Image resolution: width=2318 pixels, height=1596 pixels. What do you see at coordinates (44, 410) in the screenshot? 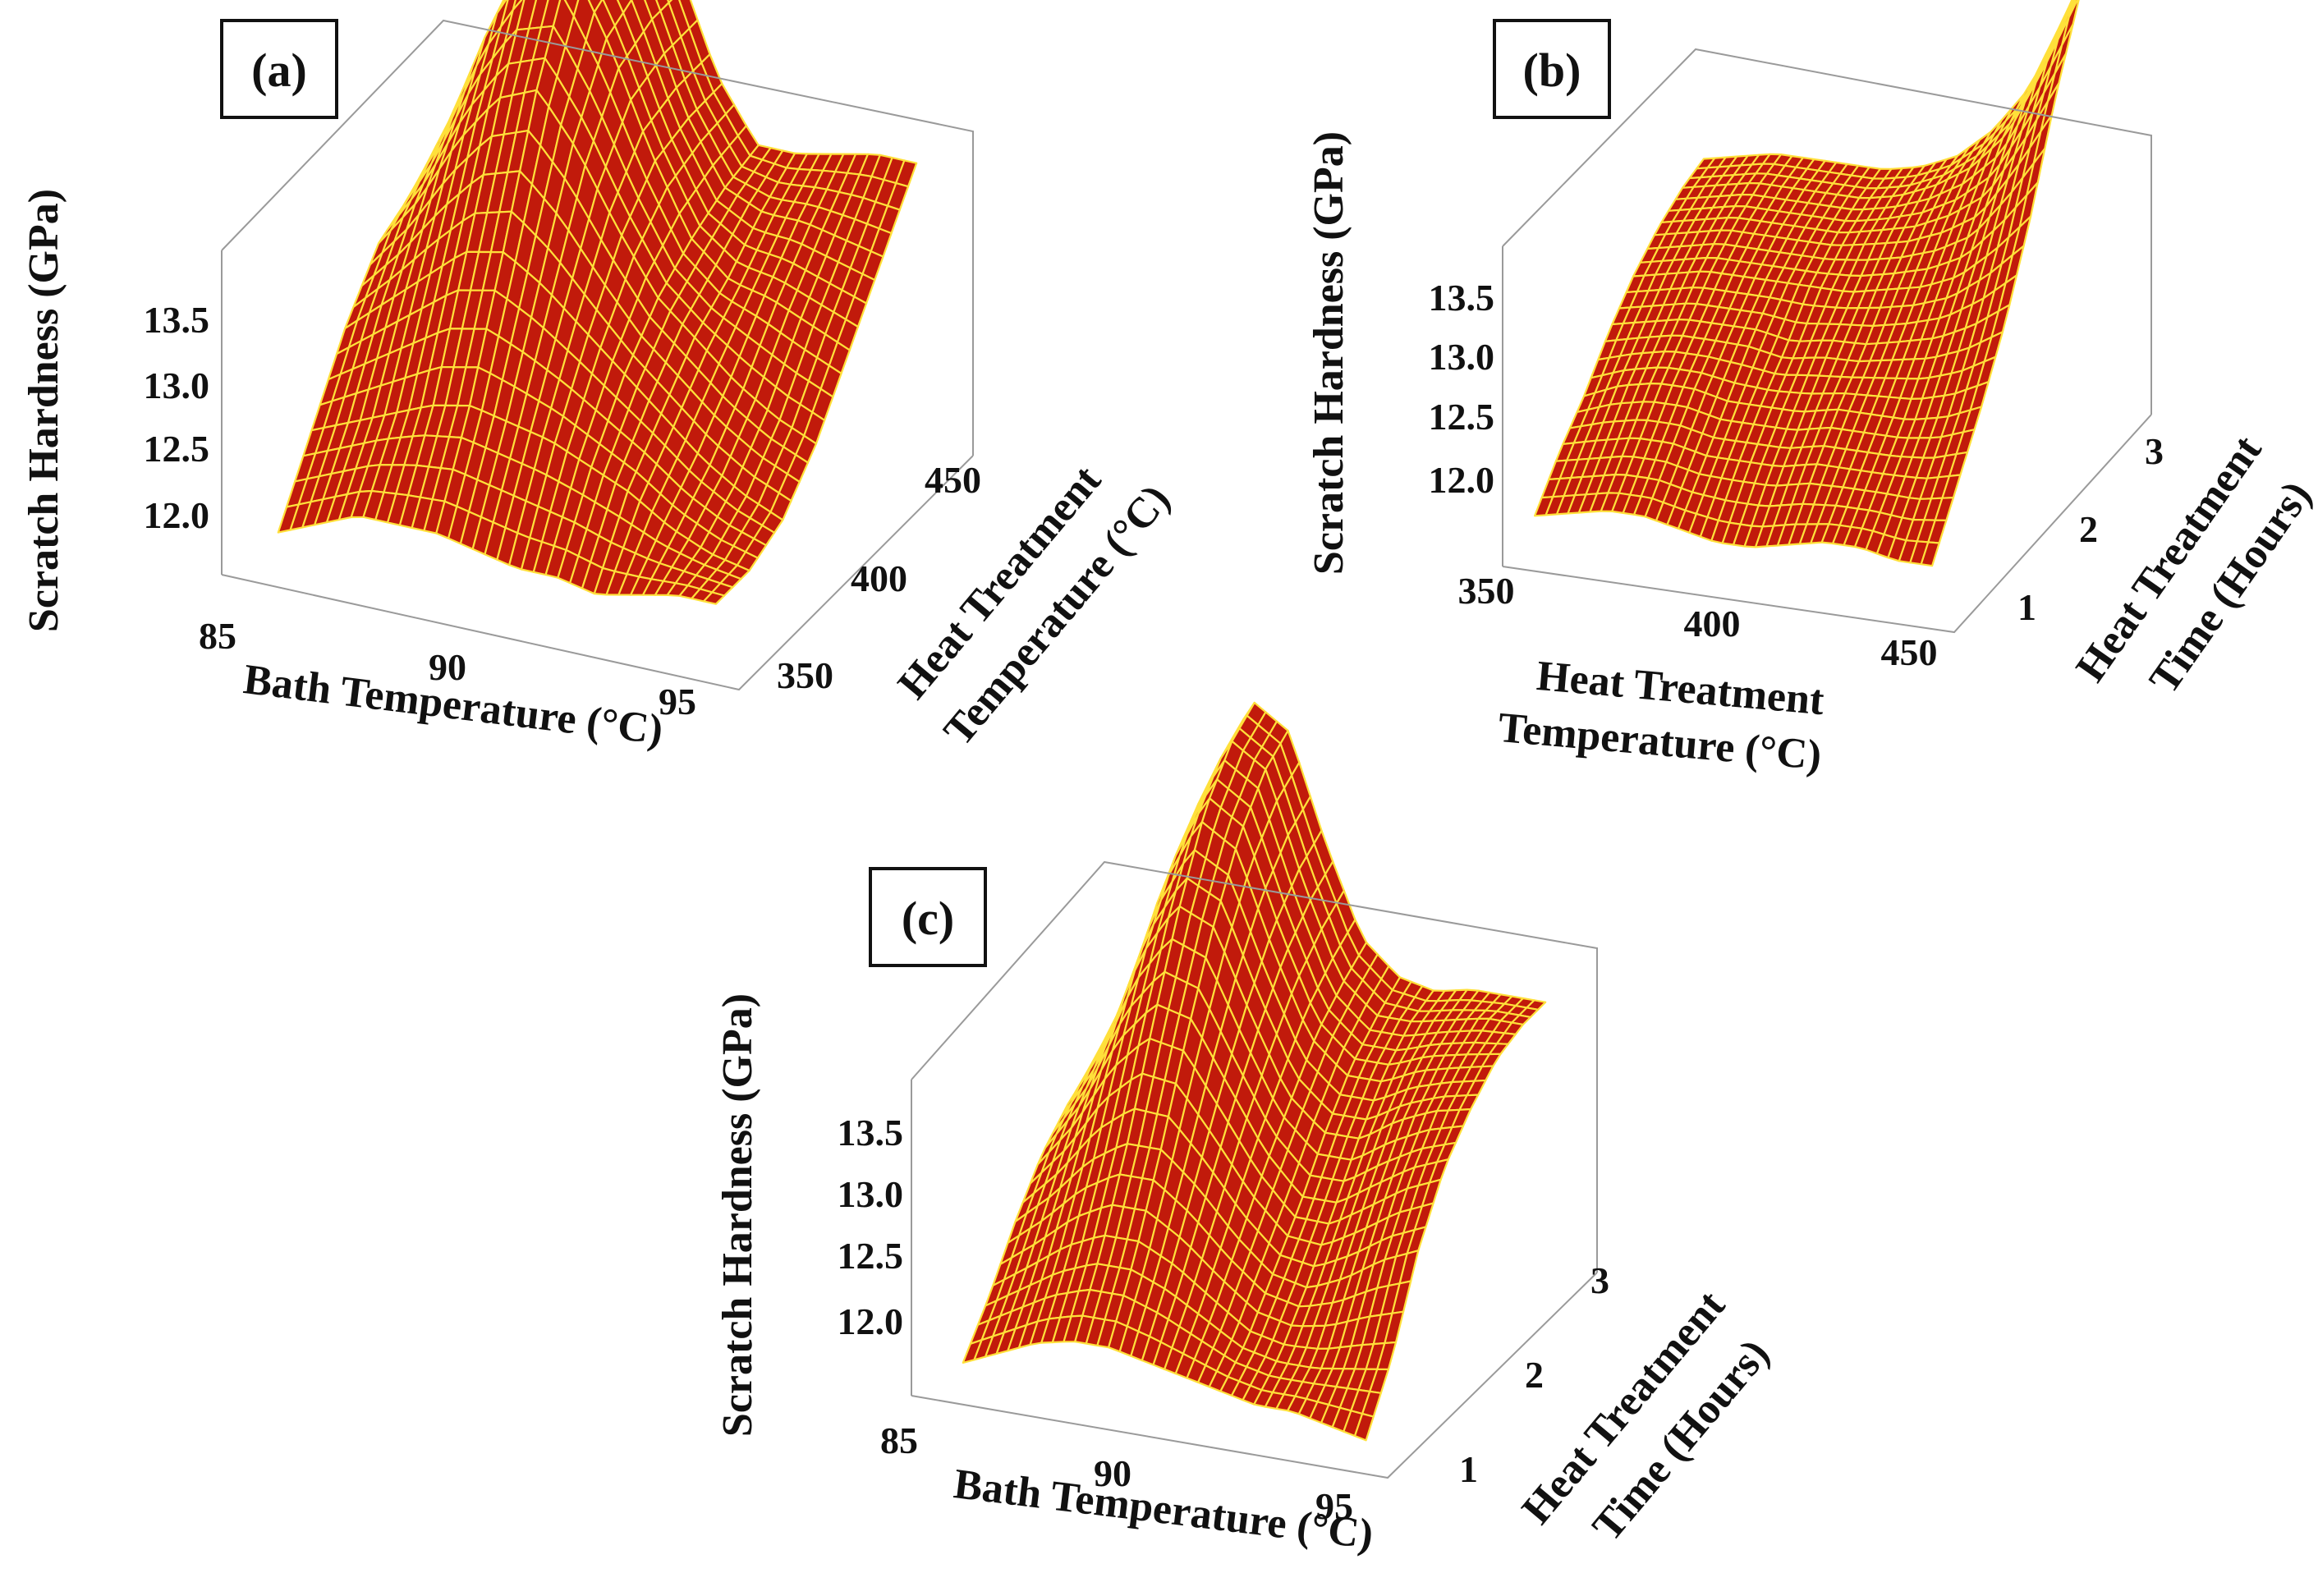
I see `panel-a-z-label: Scratch Hardness (GPa)` at bounding box center [44, 410].